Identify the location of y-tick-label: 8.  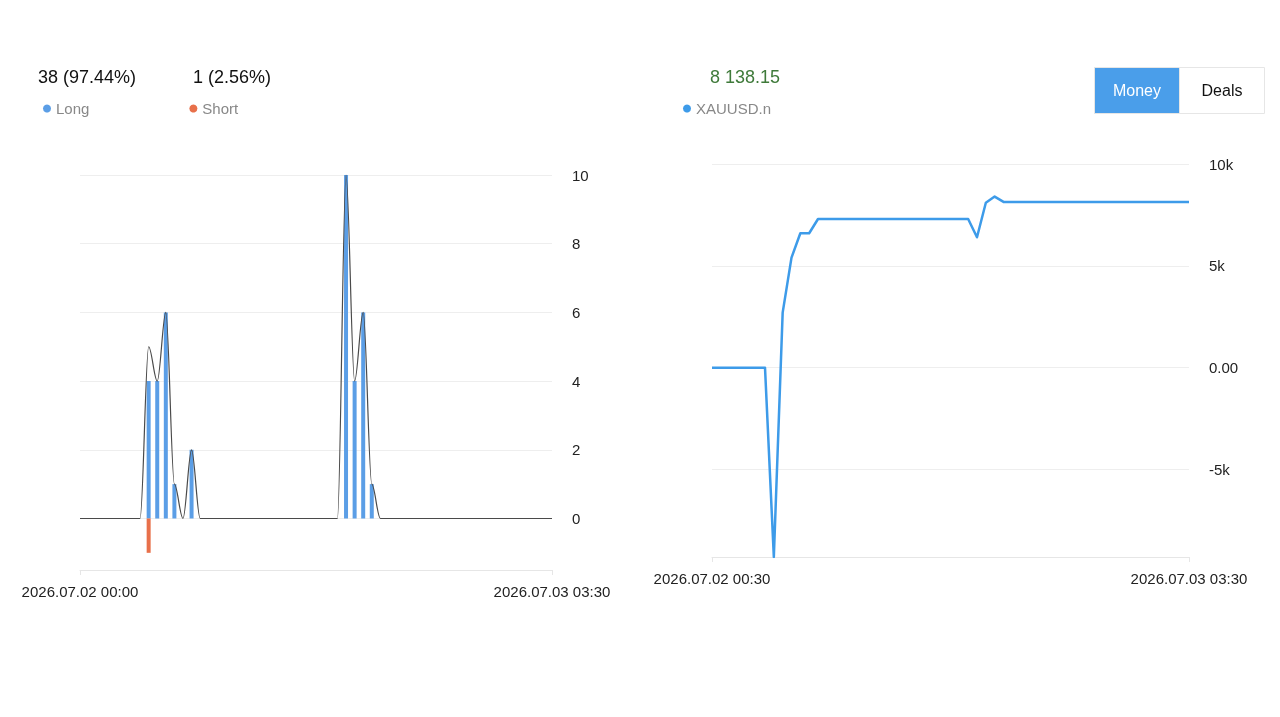
(576, 244).